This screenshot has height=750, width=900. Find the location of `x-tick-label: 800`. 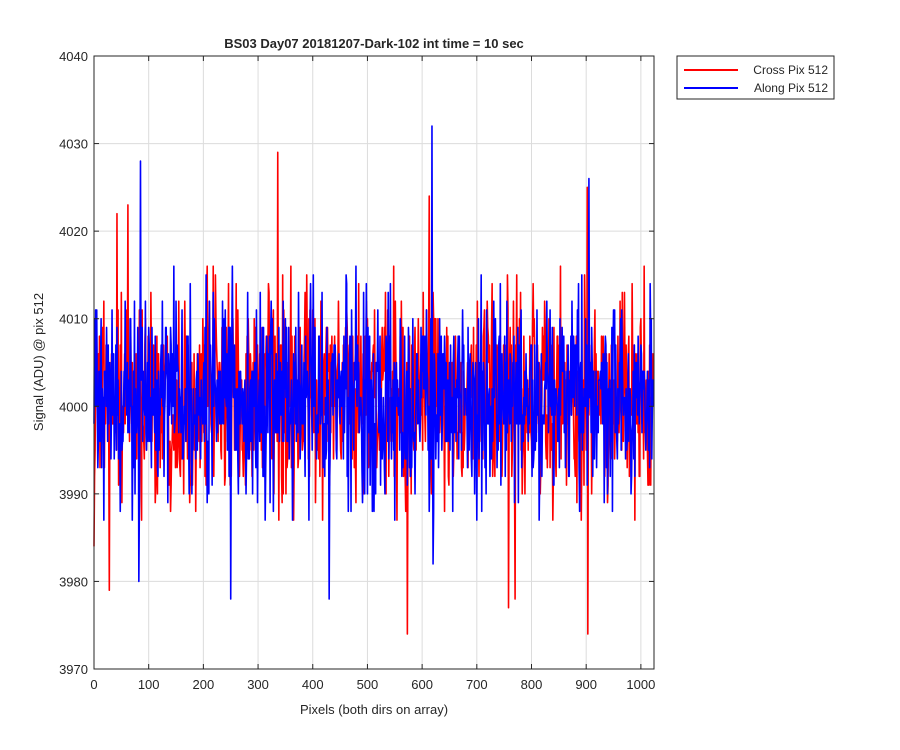

x-tick-label: 800 is located at coordinates (532, 684).